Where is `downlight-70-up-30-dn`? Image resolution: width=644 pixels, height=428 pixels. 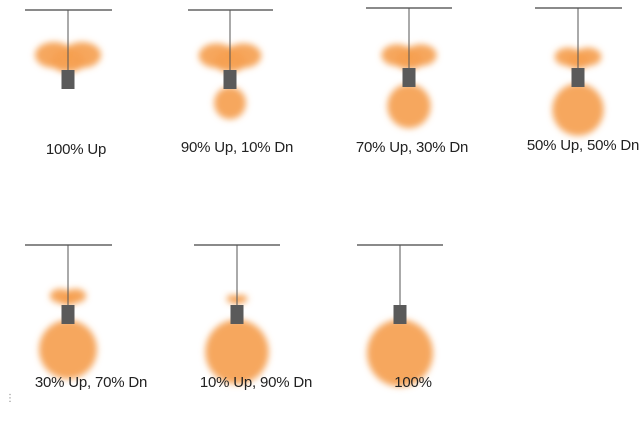
downlight-70-up-30-dn is located at coordinates (409, 106).